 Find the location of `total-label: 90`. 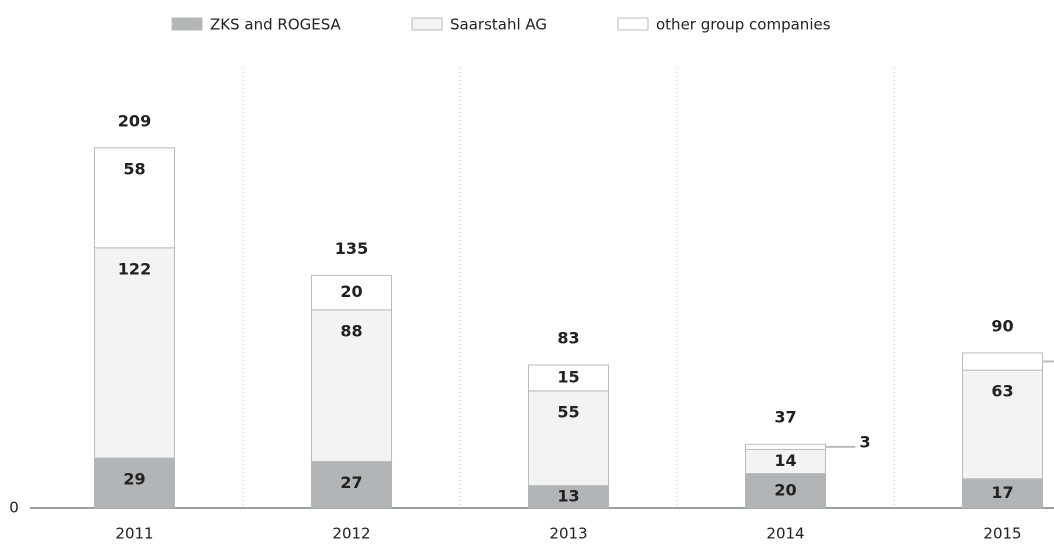

total-label: 90 is located at coordinates (1002, 325).